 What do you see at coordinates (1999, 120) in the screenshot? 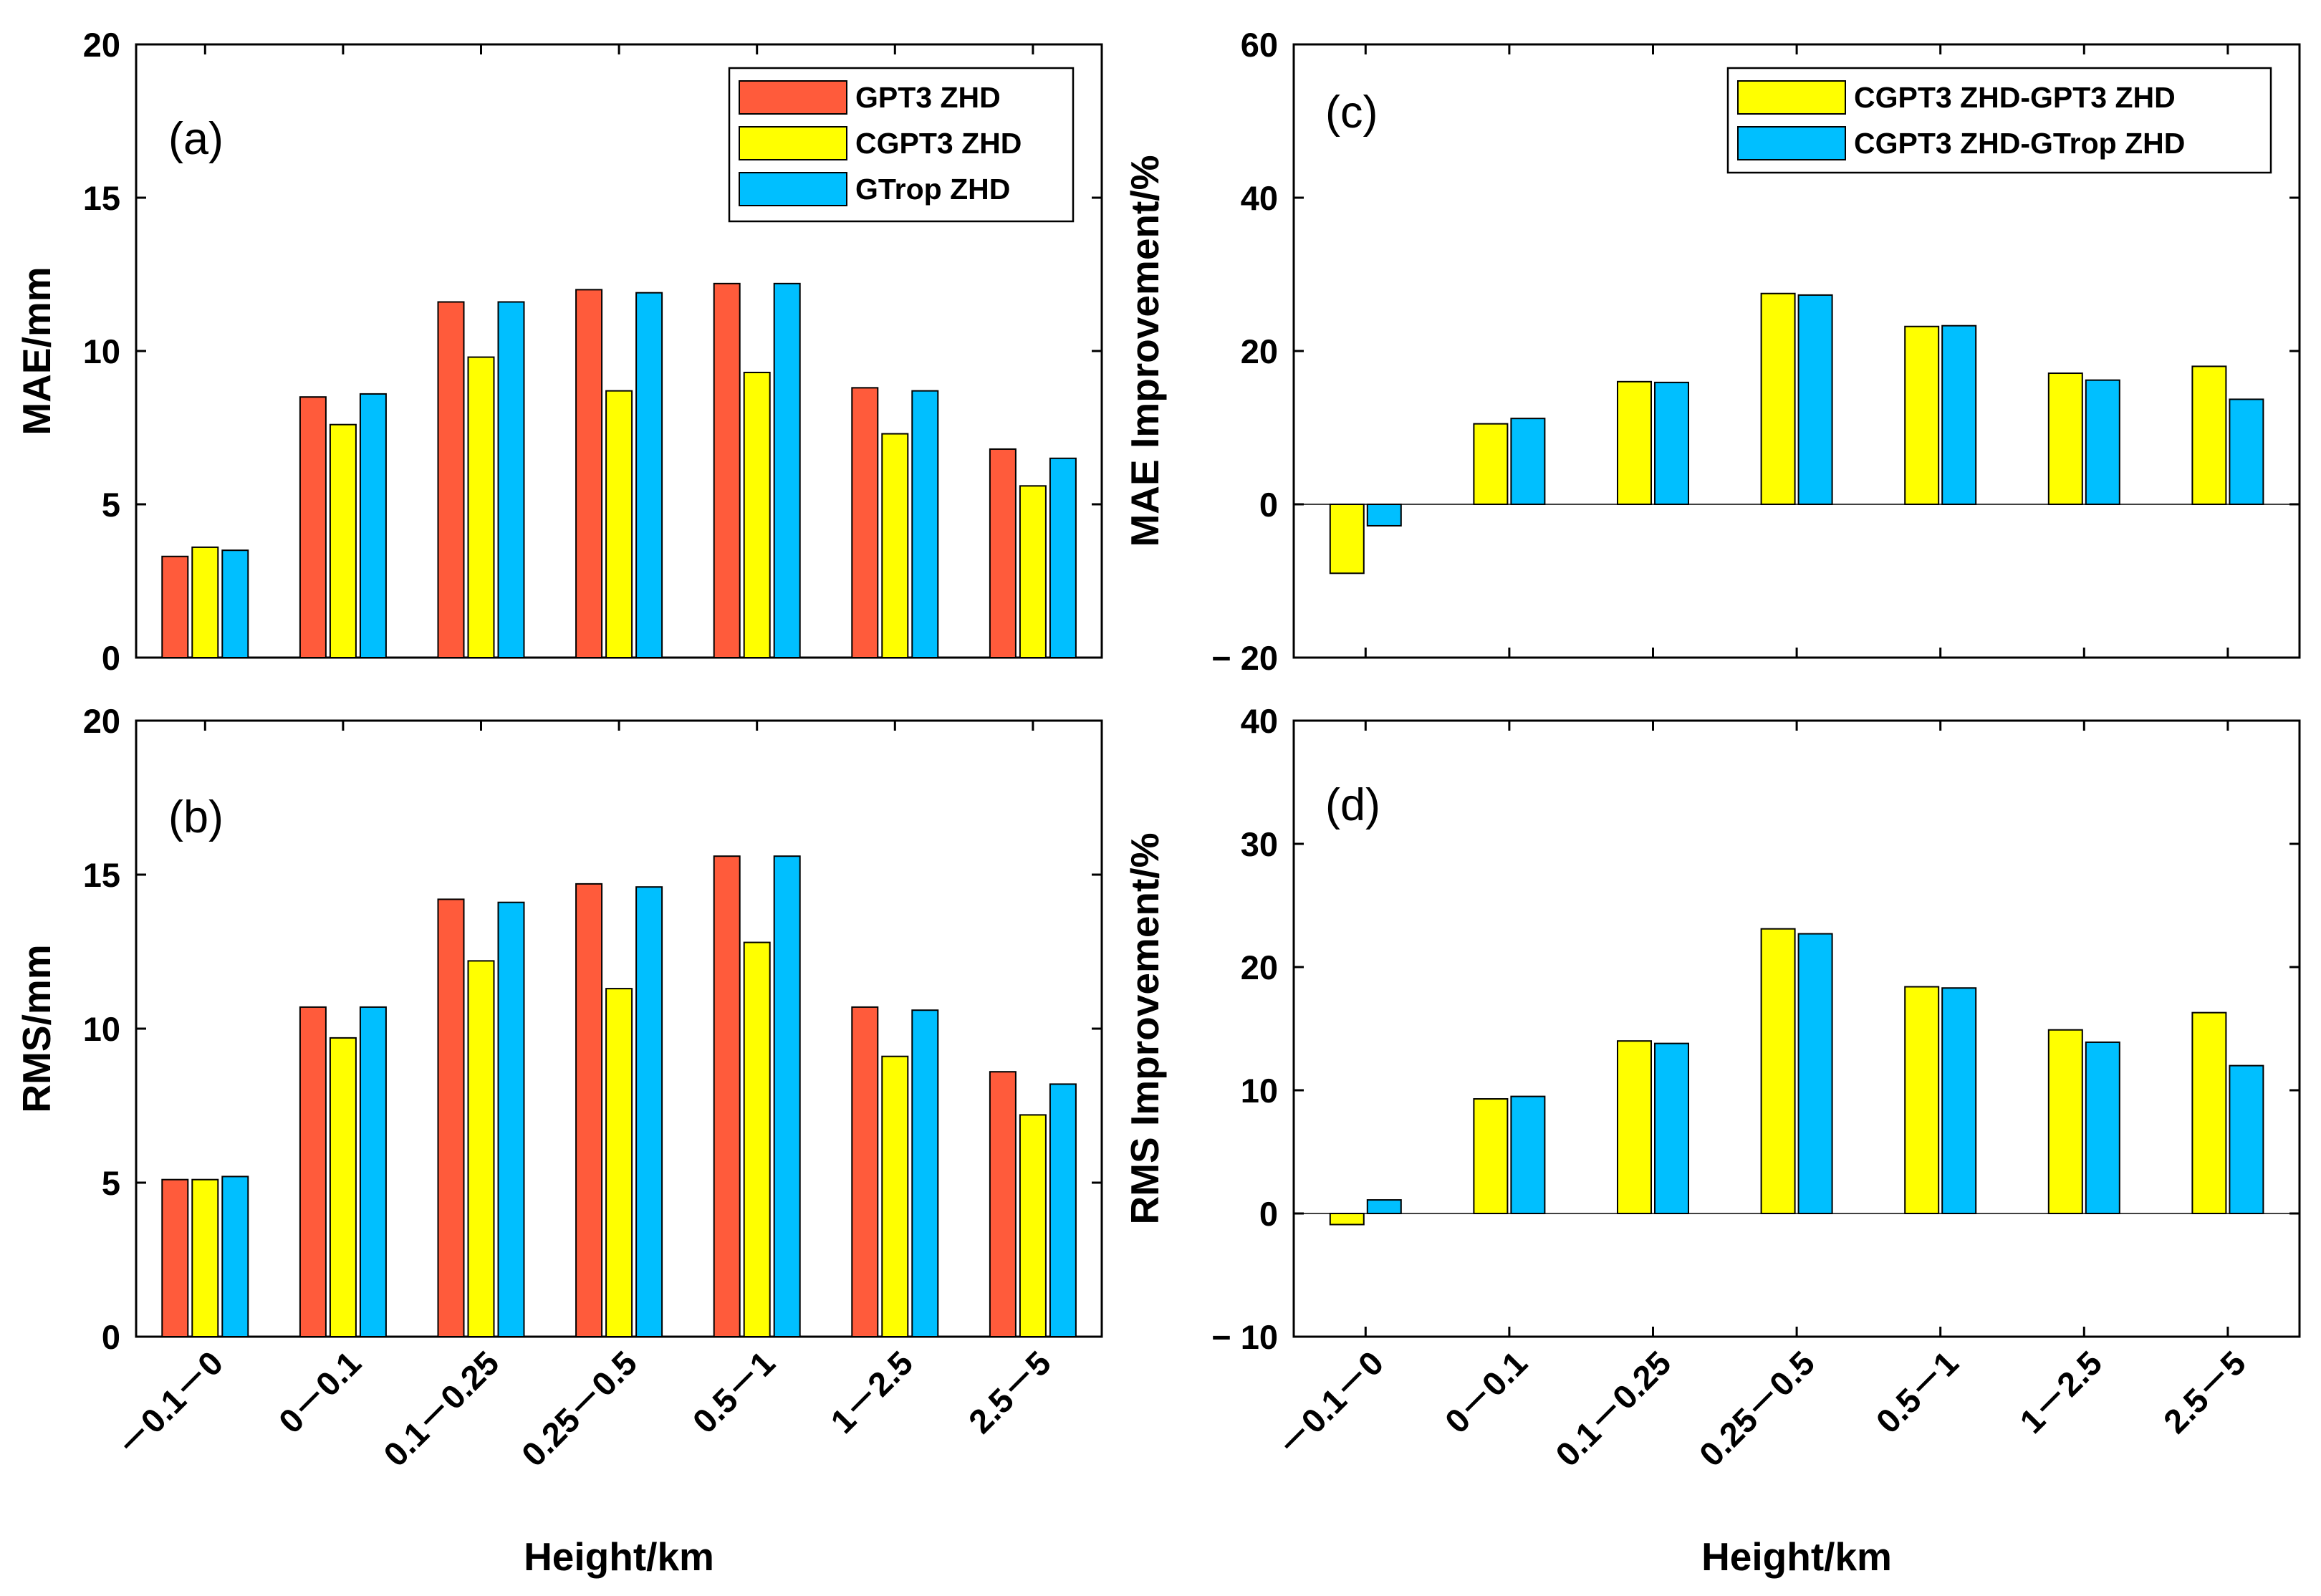
I see `legend: CGPT3 ZHD-GPT3 ZHD CGPT3 ZHD-GTrop ZHD` at bounding box center [1999, 120].